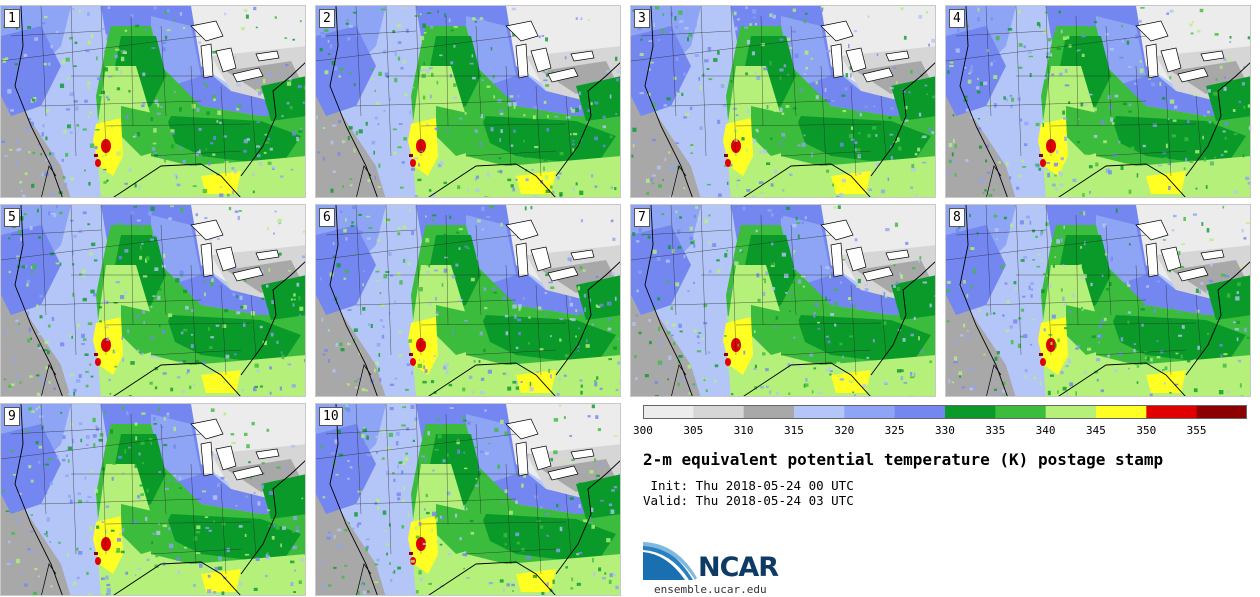  I want to click on member-number-label: 4, so click(957, 18).